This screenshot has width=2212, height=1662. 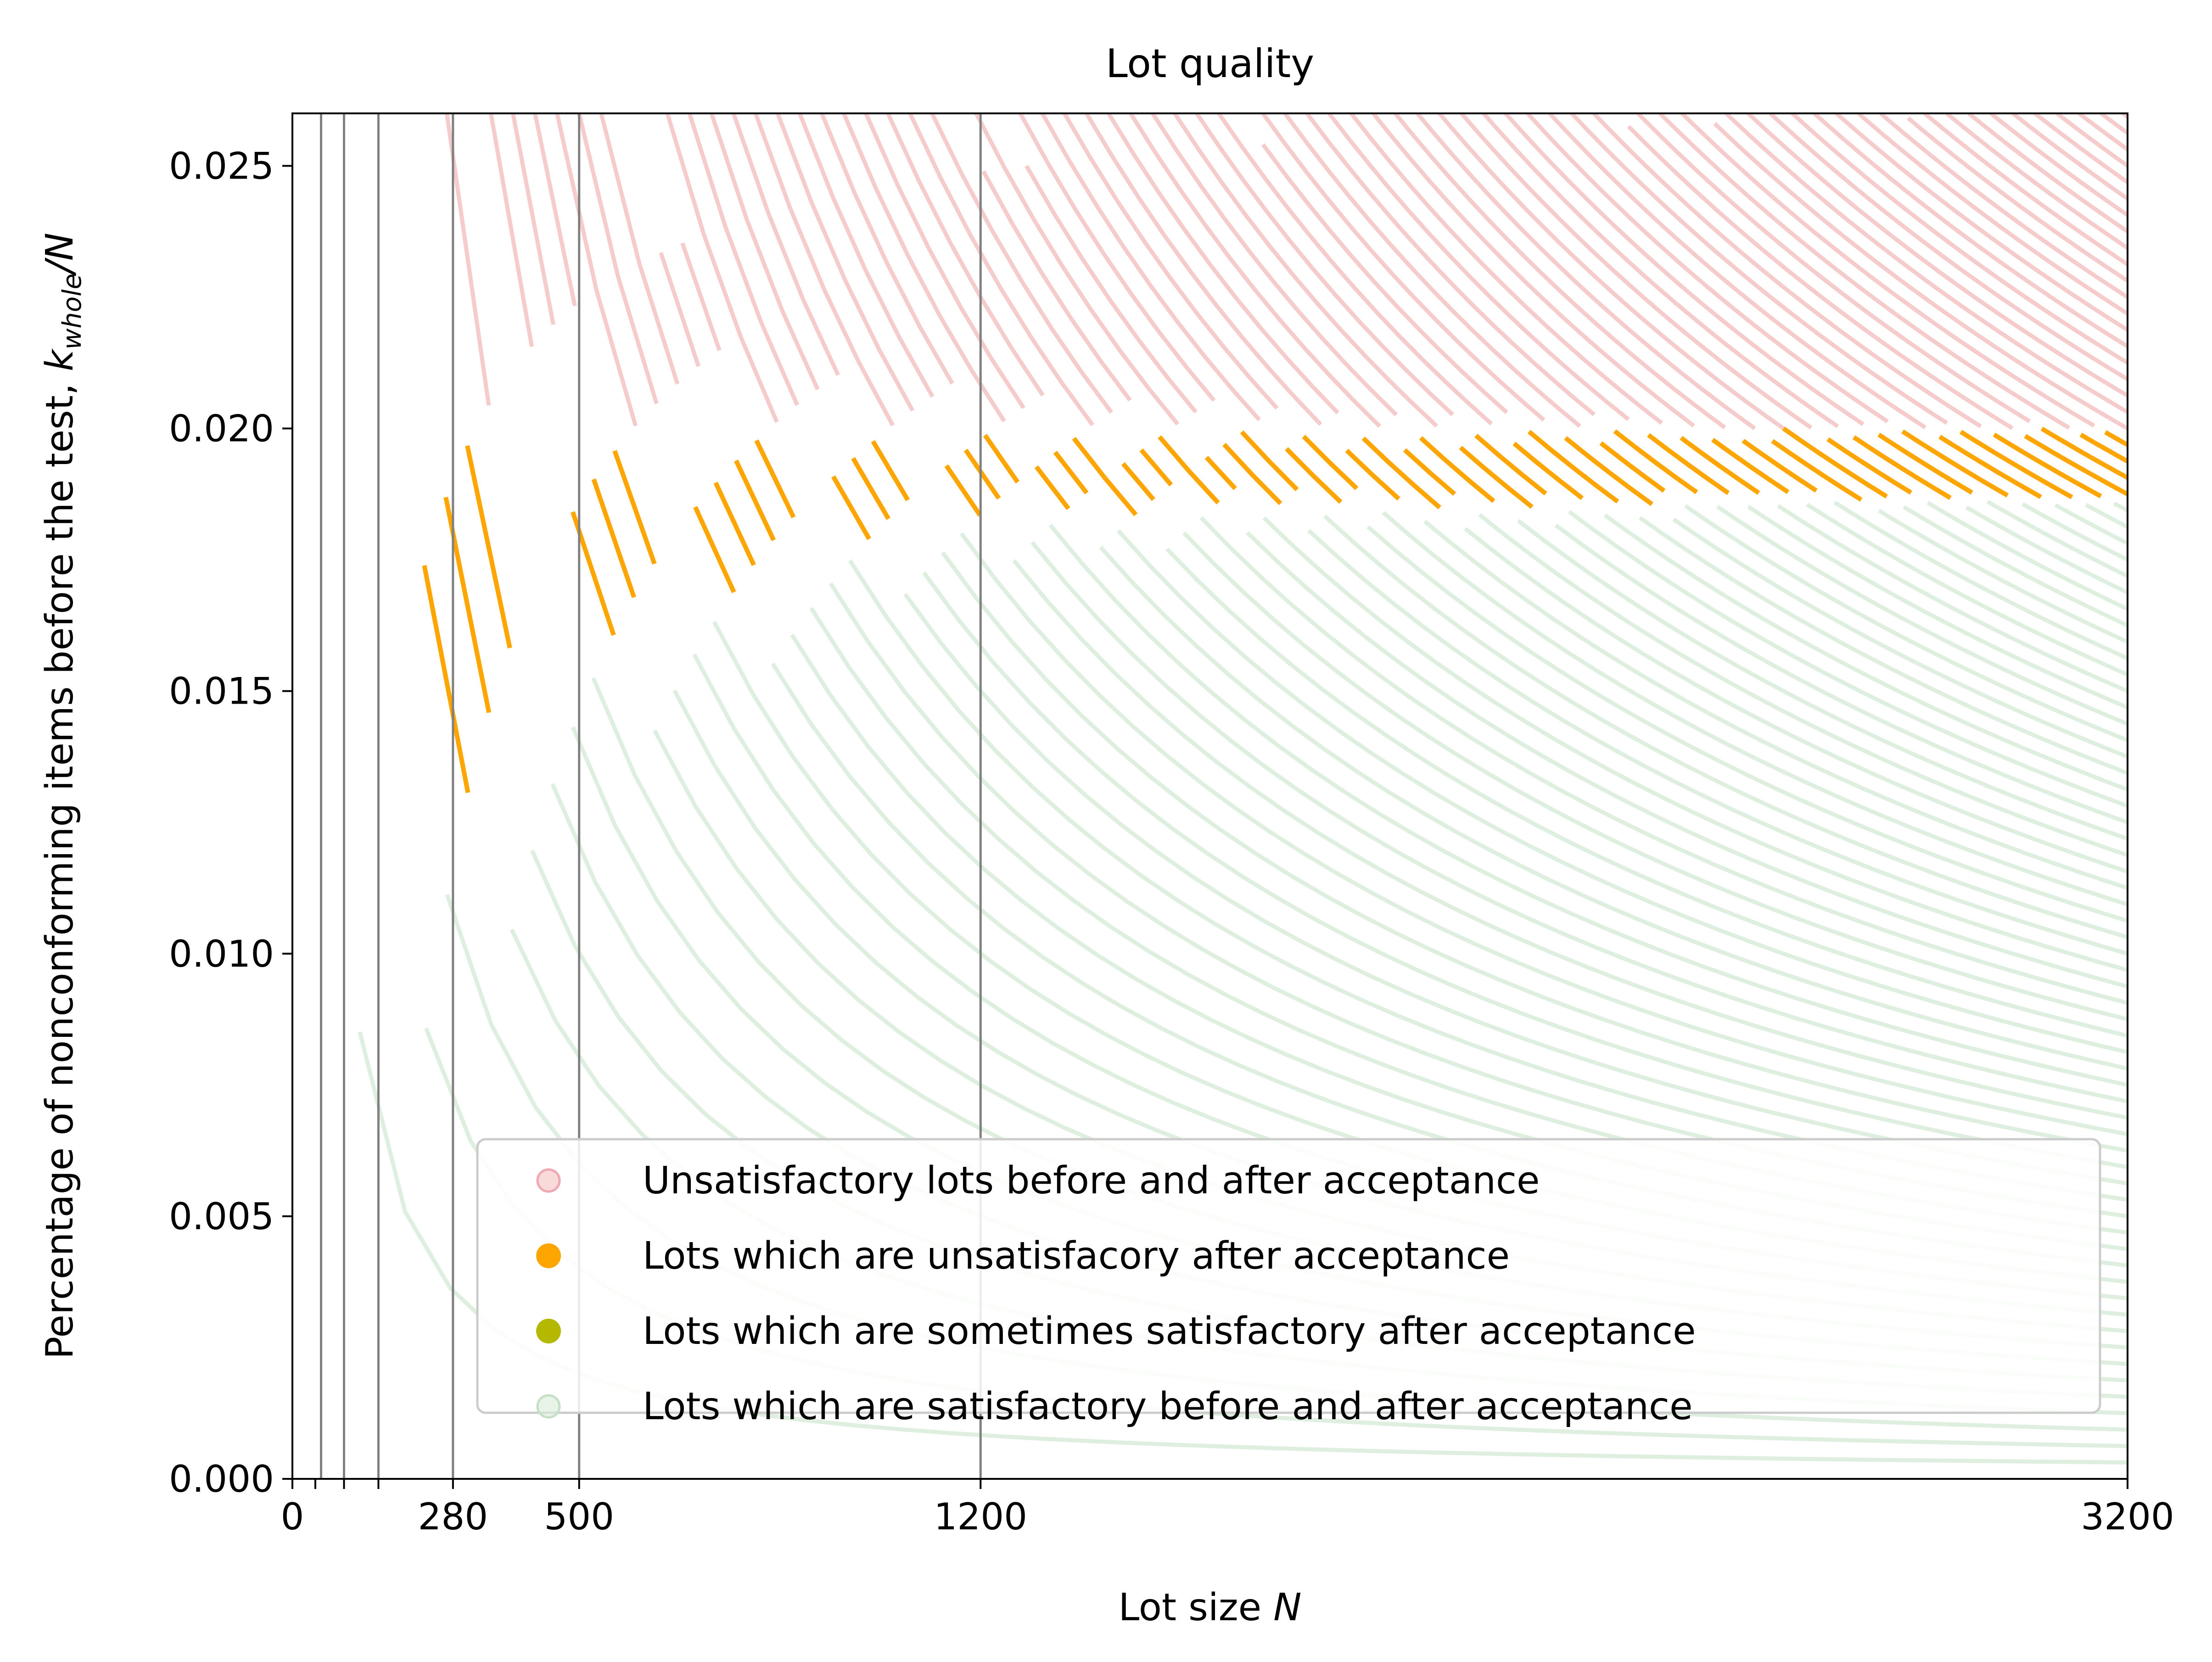 I want to click on y-axis-label-var: k, so click(x=60, y=359).